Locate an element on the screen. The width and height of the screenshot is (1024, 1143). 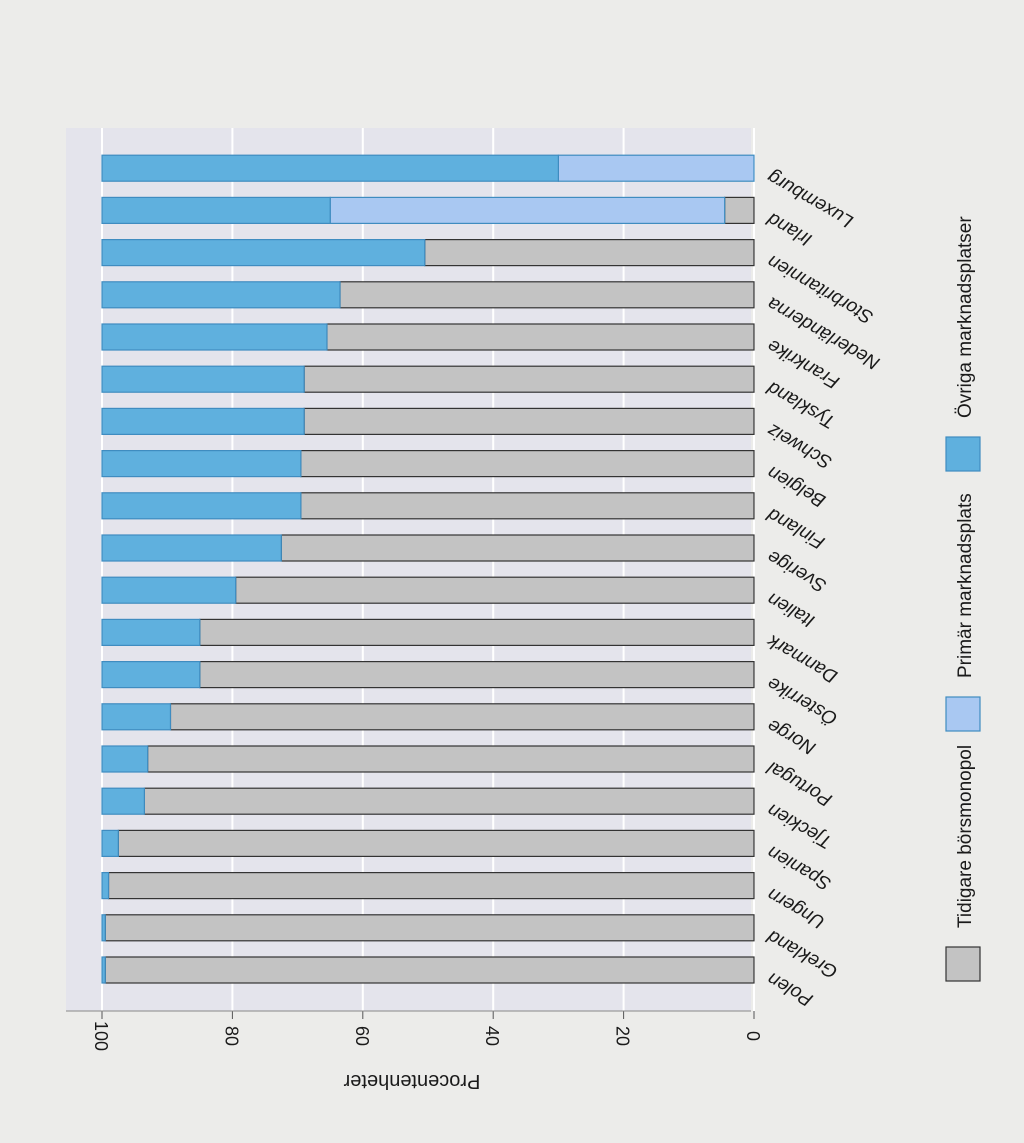
category-label: Irland is located at coordinates (789, 228).